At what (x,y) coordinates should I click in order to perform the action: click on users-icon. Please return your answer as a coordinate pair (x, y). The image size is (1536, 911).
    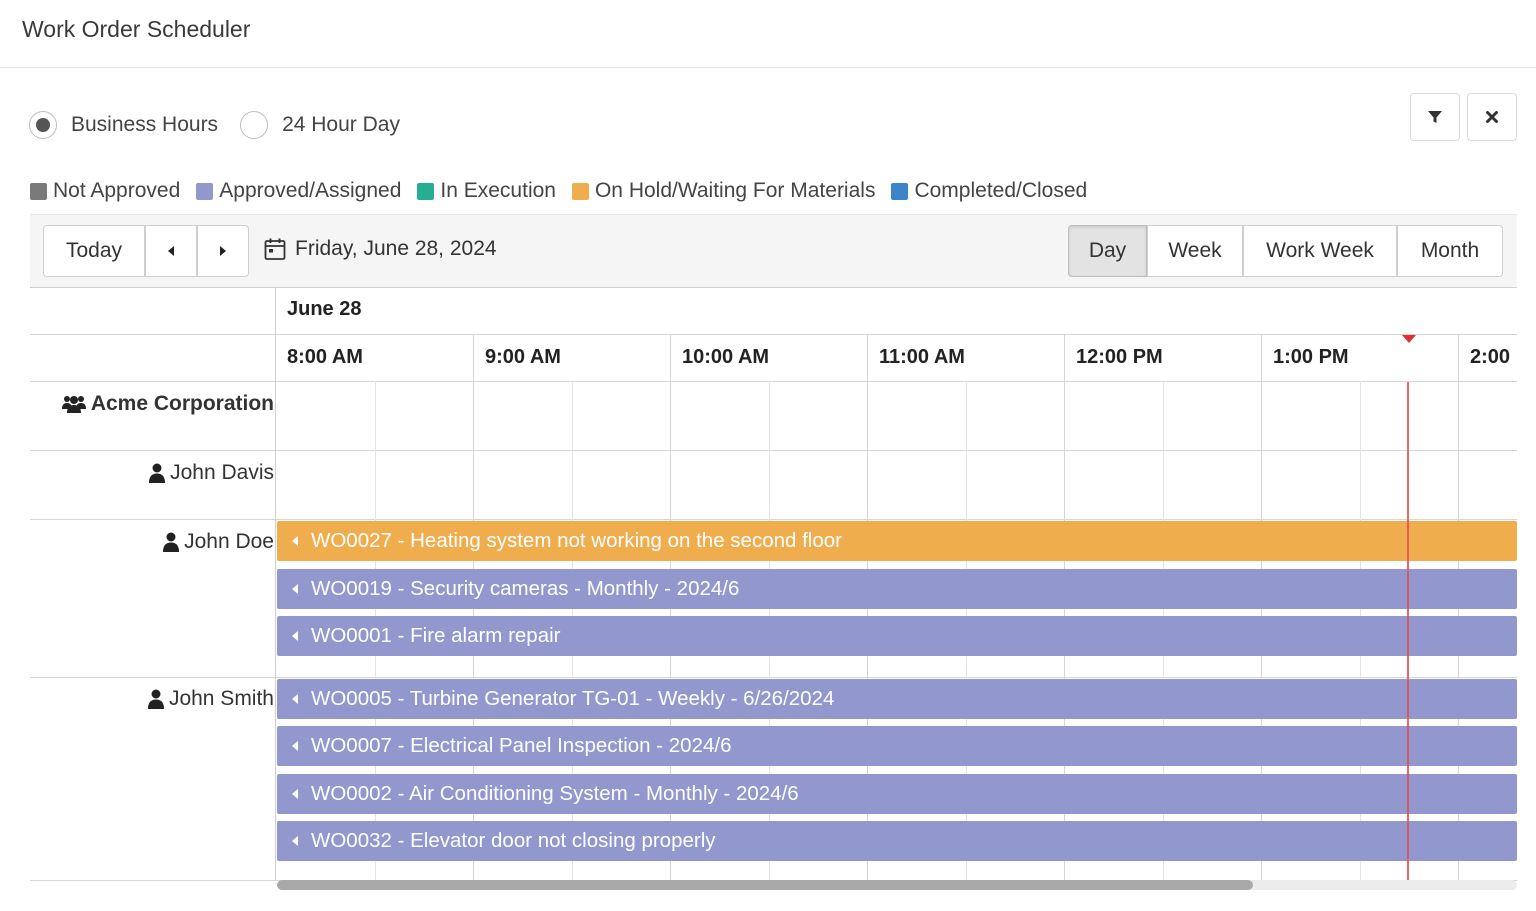
    Looking at the image, I should click on (73, 404).